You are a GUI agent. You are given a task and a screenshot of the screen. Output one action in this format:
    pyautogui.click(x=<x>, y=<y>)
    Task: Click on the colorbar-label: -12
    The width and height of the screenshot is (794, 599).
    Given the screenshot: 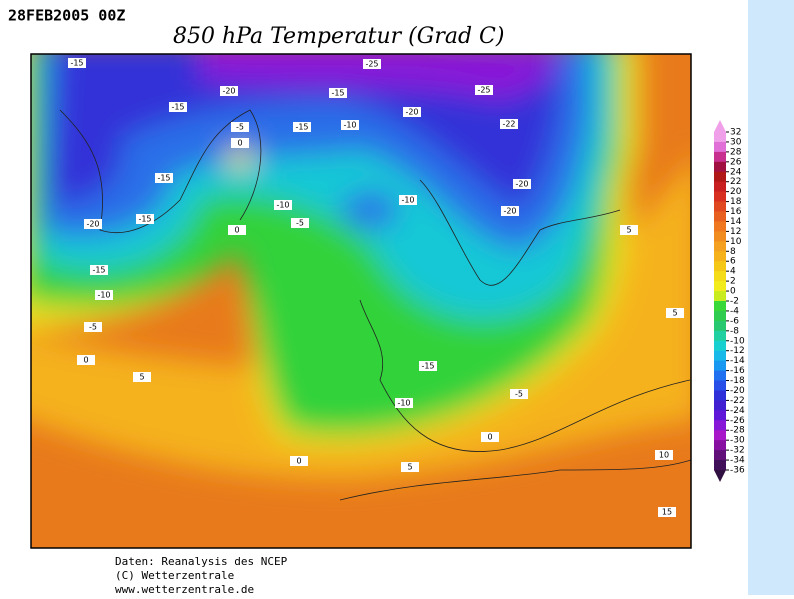 What is the action you would take?
    pyautogui.click(x=737, y=351)
    